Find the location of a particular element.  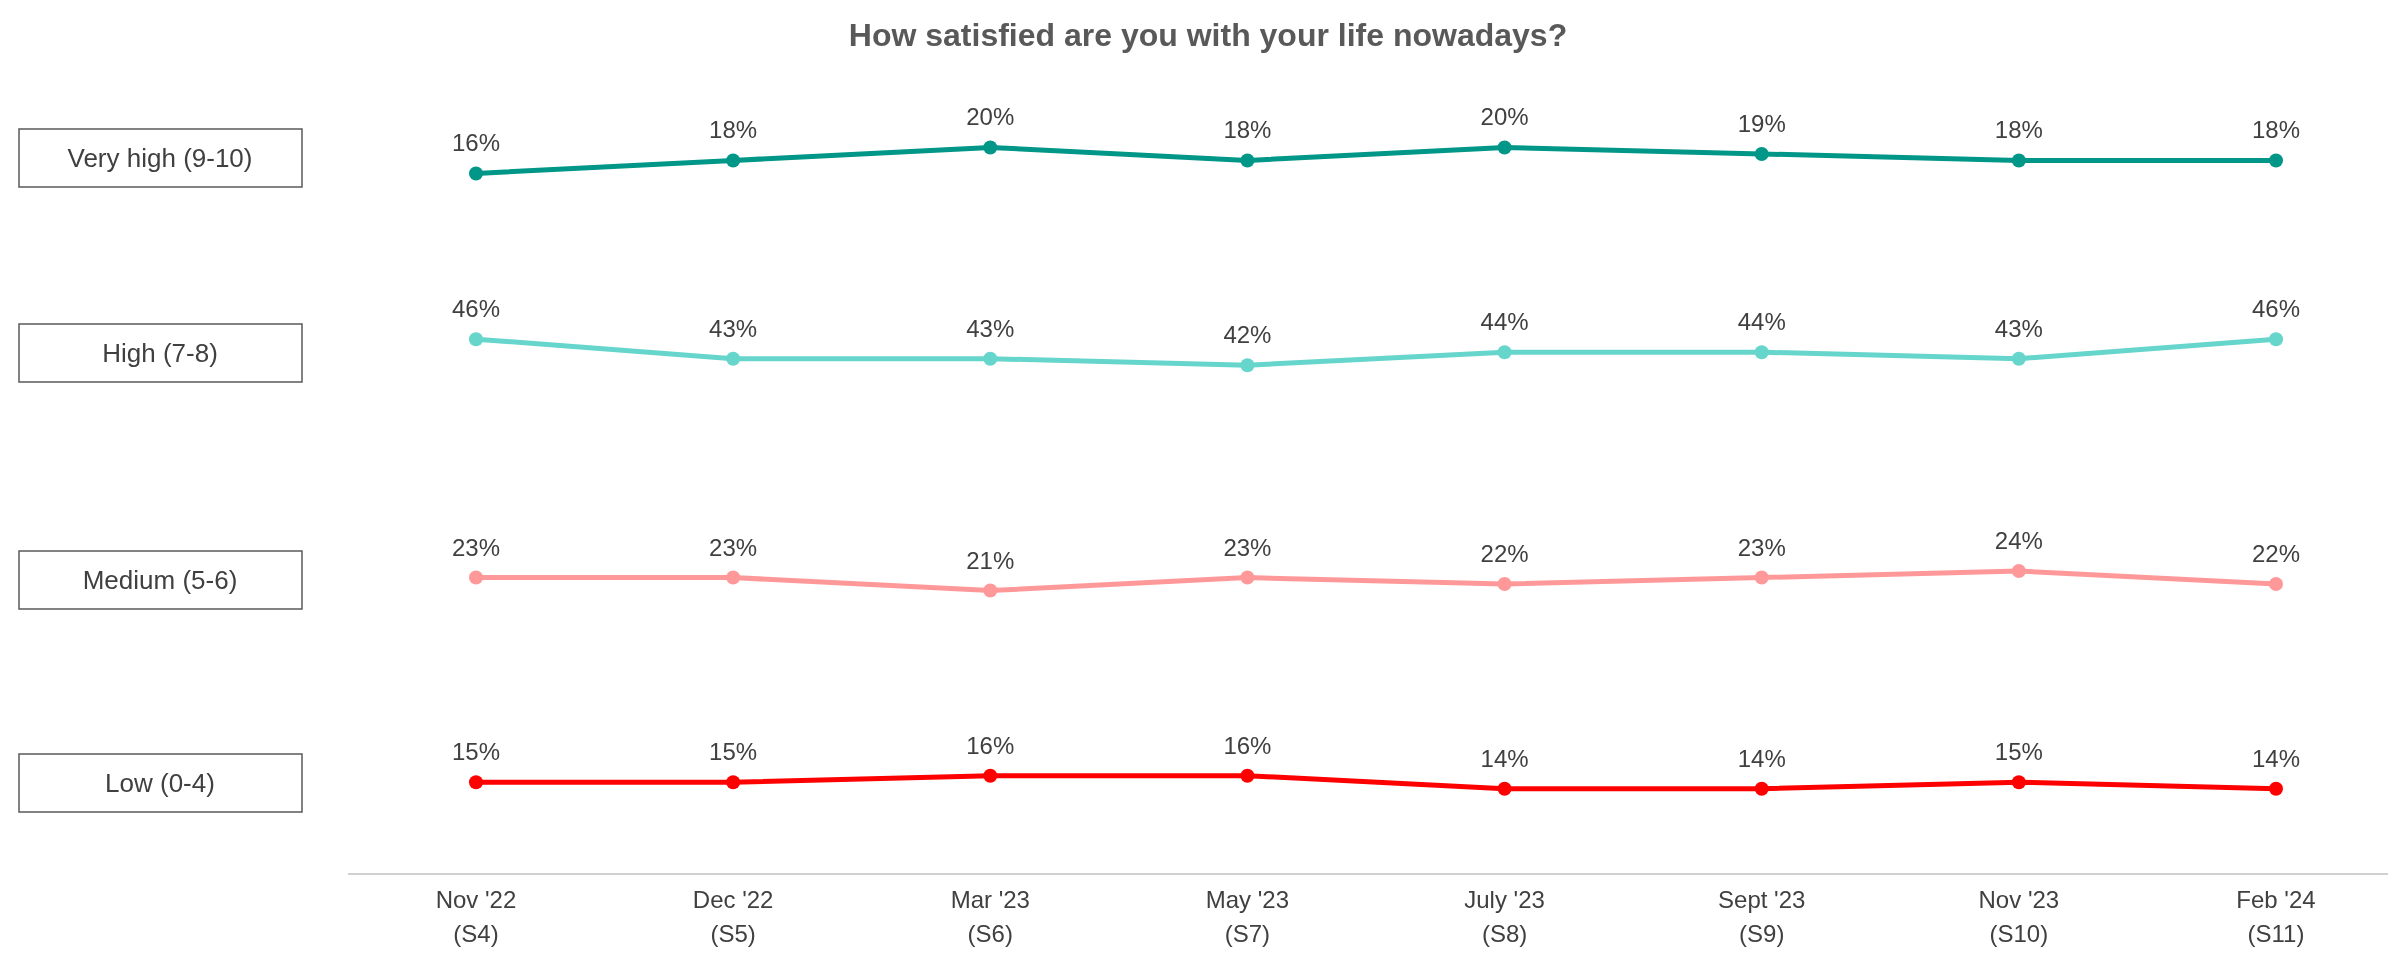

text: Medium (5-6) is located at coordinates (160, 580).